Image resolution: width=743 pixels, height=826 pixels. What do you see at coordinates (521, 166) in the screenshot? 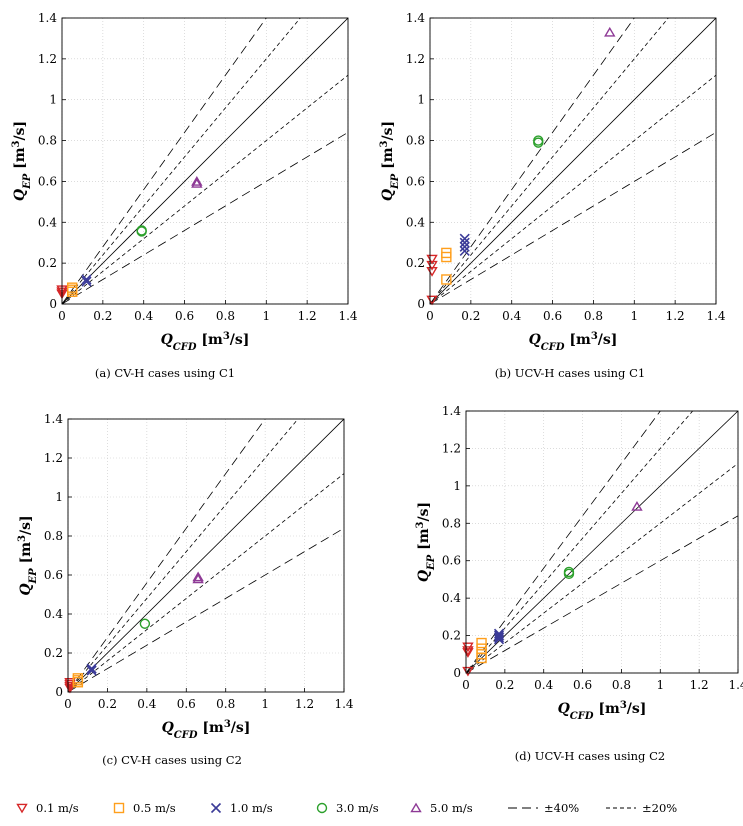
I see `data-points` at bounding box center [521, 166].